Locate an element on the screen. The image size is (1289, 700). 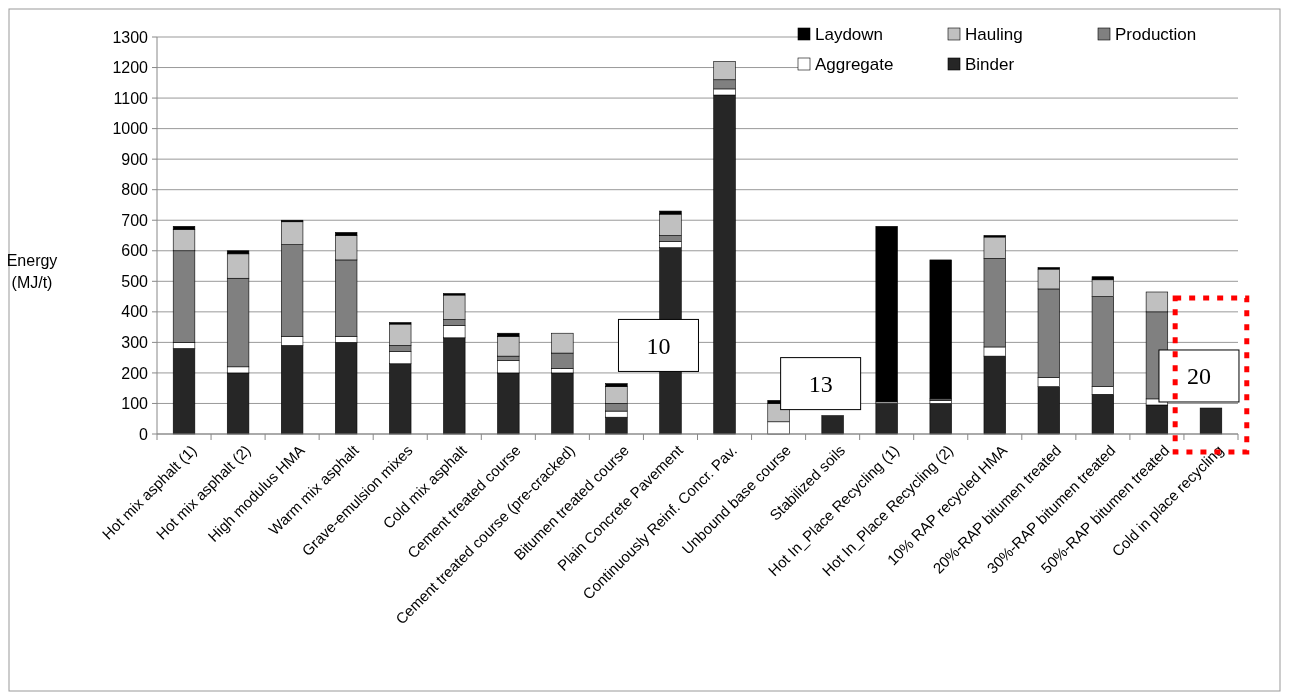
annotation: 20 is located at coordinates (1198, 376).